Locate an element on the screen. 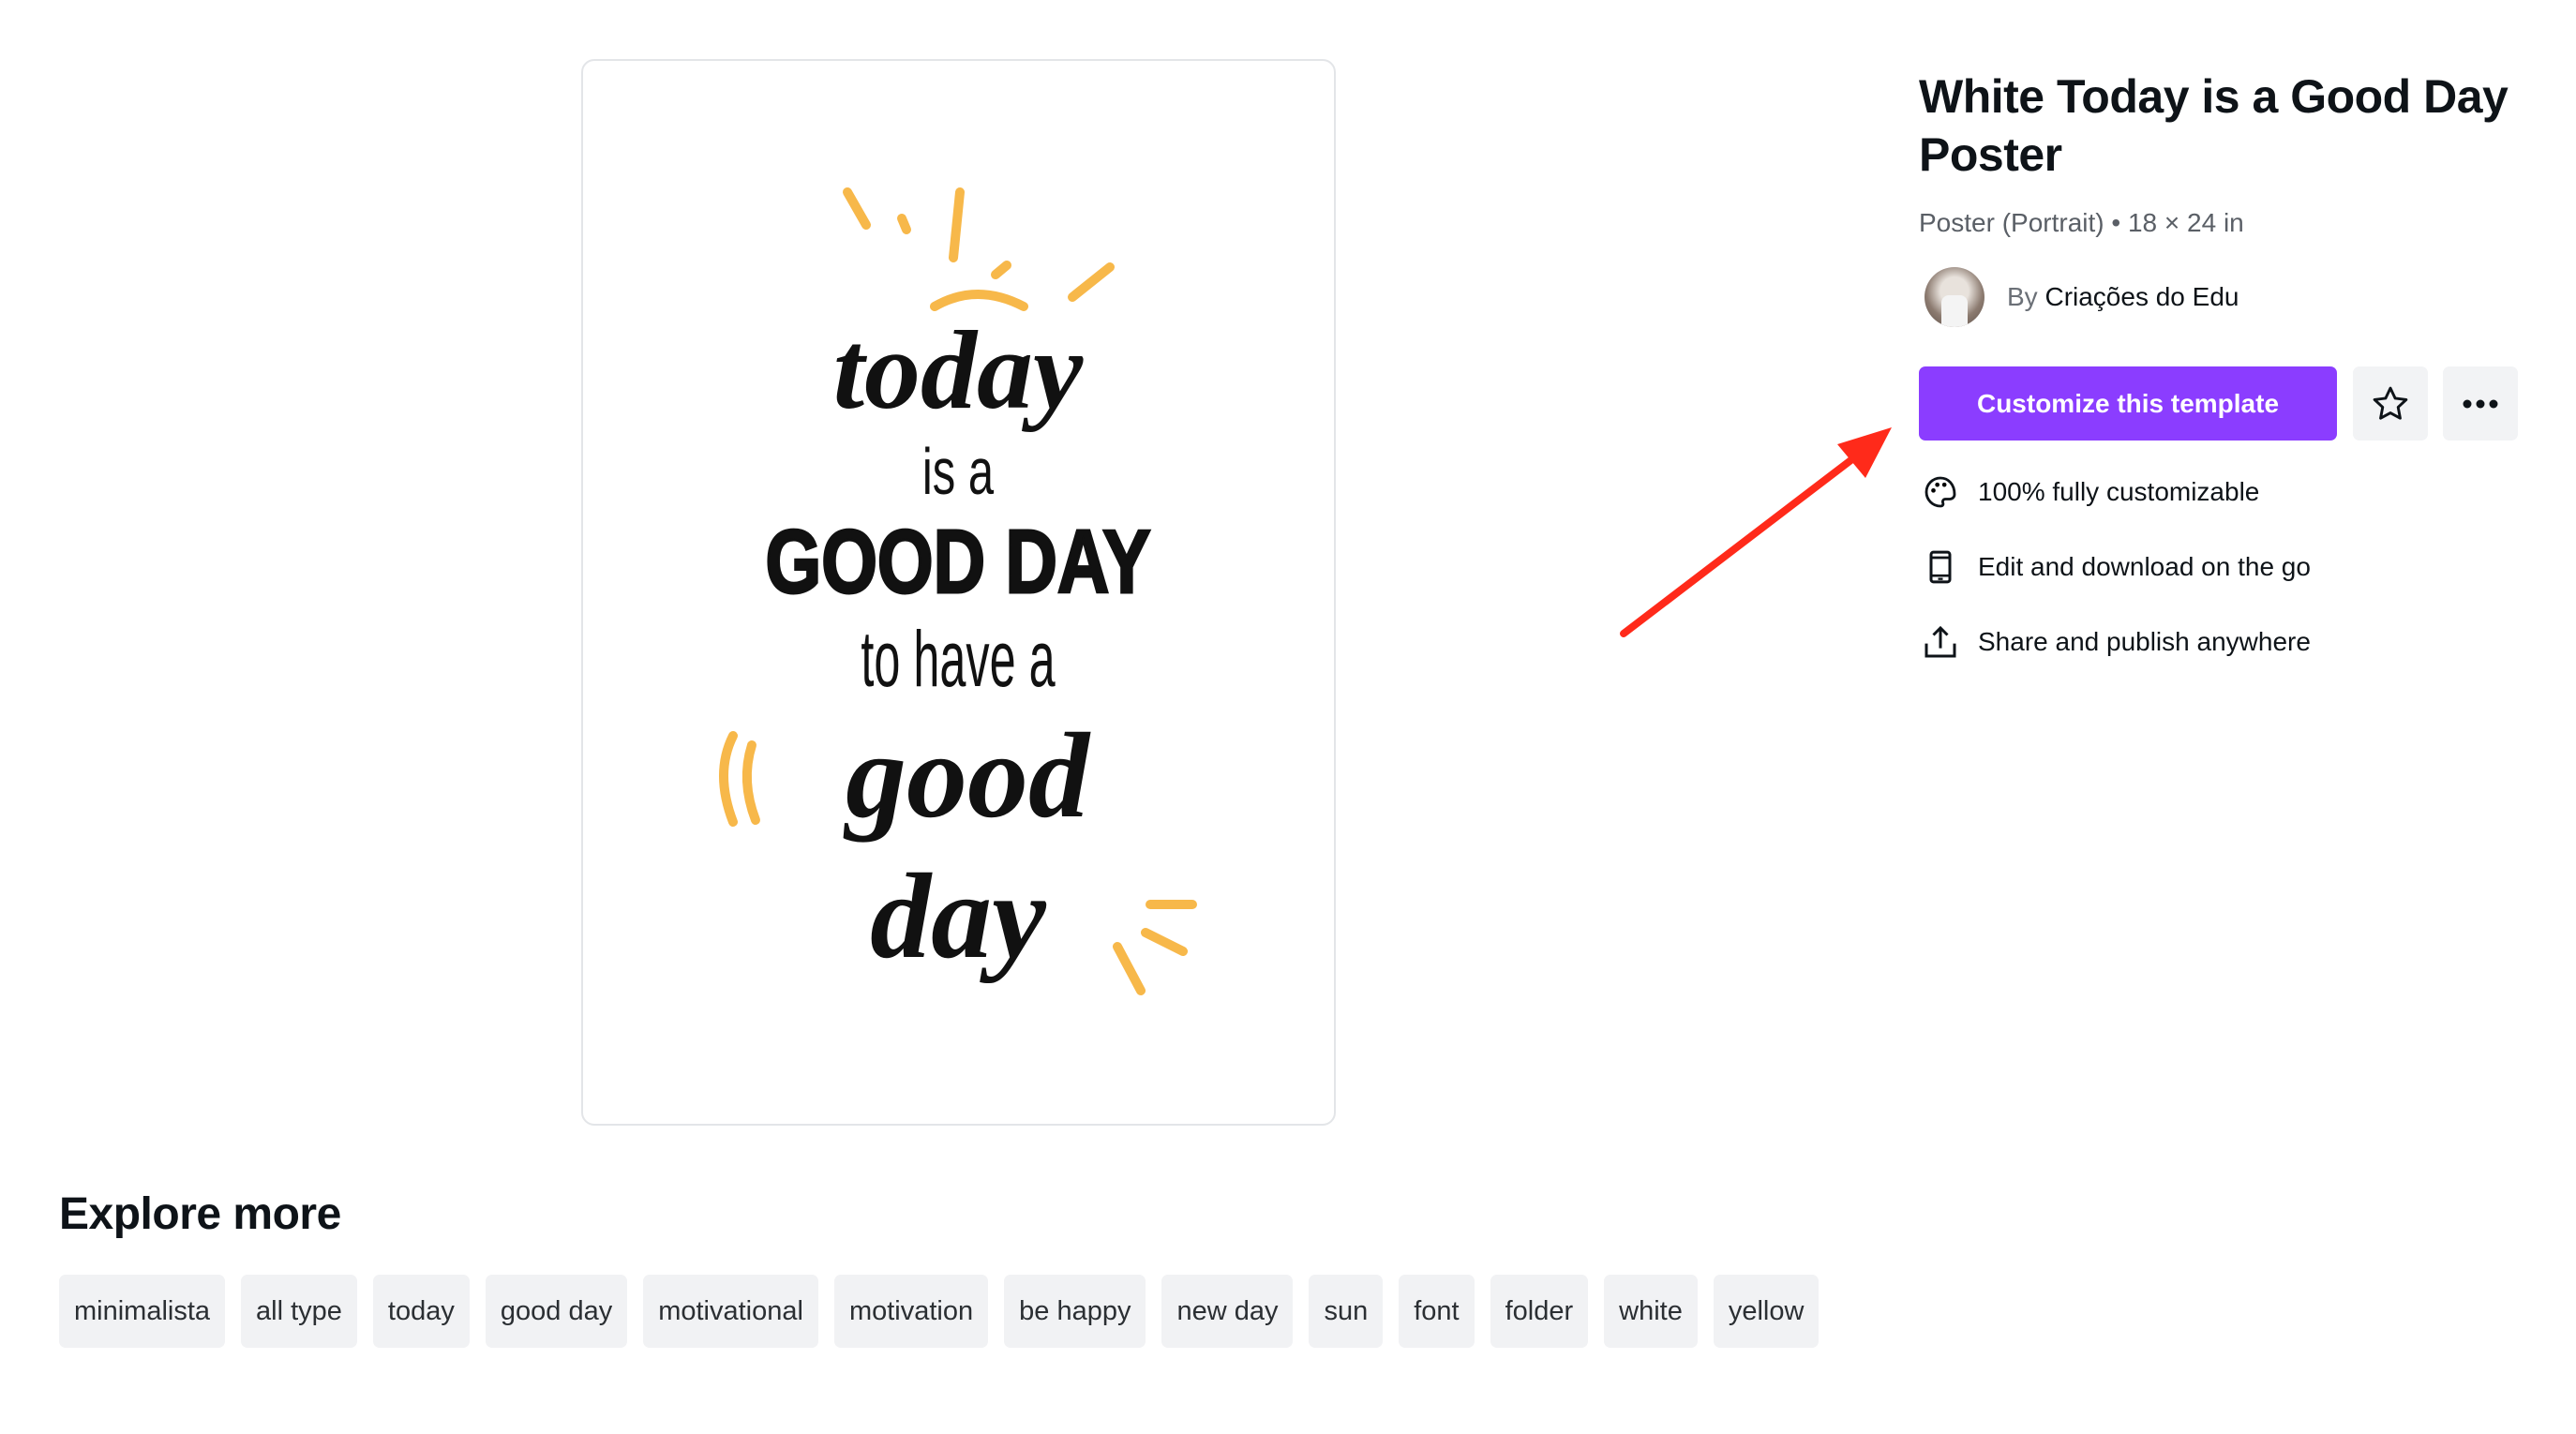 Image resolution: width=2576 pixels, height=1434 pixels. tag-chip: today is located at coordinates (421, 1311).